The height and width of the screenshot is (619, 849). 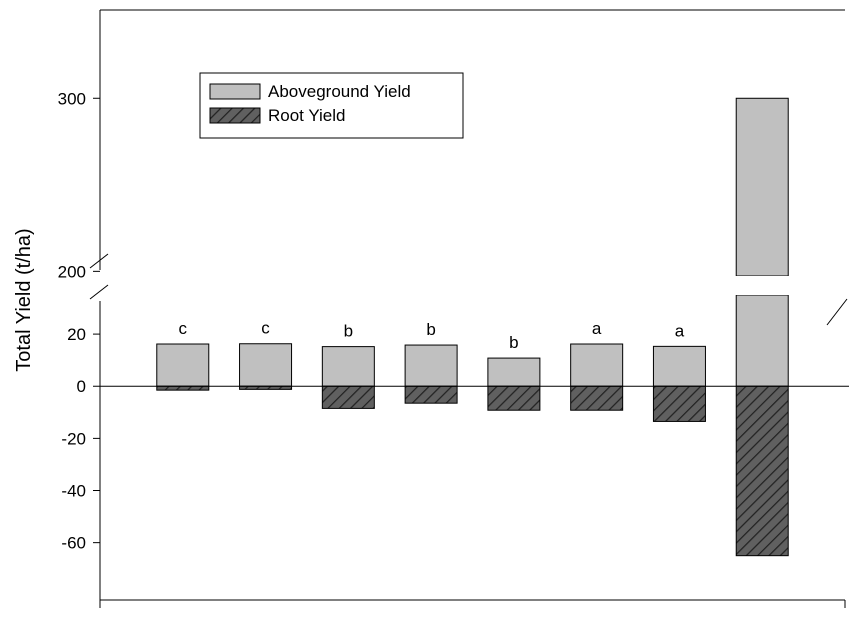 What do you see at coordinates (72, 271) in the screenshot?
I see `y-tick-label: 200` at bounding box center [72, 271].